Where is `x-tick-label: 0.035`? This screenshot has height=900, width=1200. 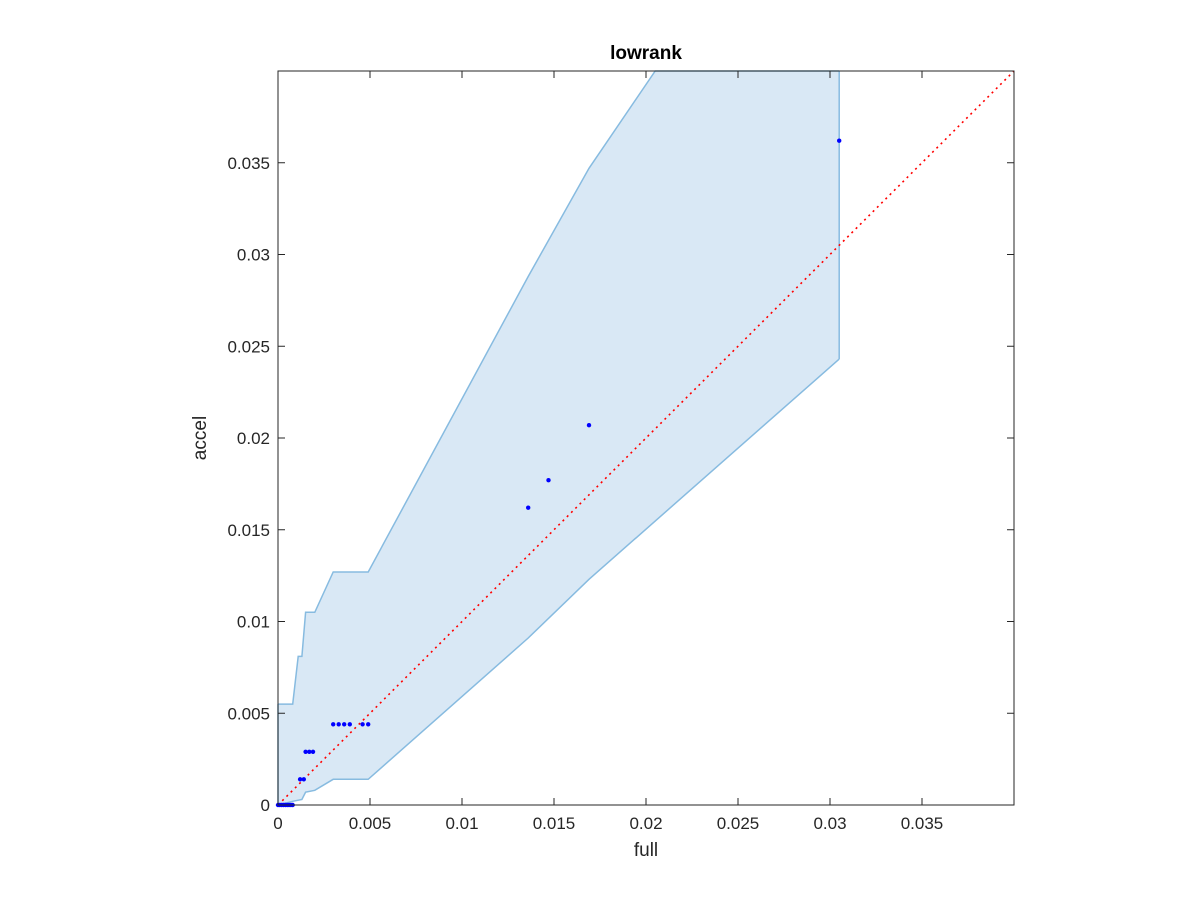 x-tick-label: 0.035 is located at coordinates (922, 823).